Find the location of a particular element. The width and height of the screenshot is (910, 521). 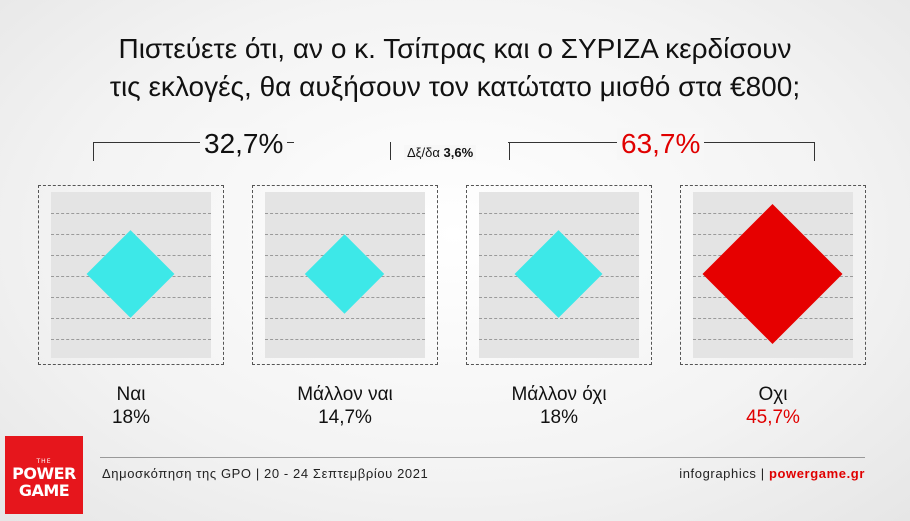

logo-power: POWER is located at coordinates (44, 473).